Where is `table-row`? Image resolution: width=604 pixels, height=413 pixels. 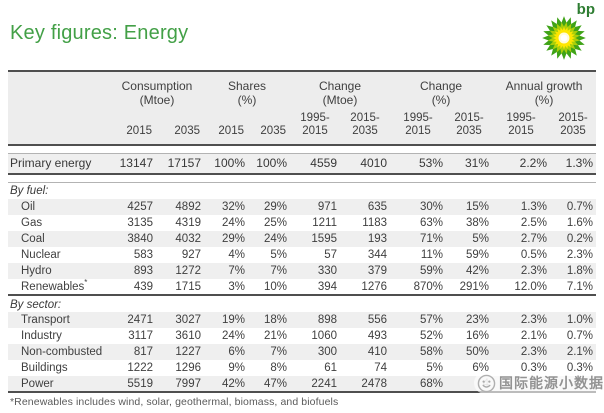 table-row is located at coordinates (302, 149).